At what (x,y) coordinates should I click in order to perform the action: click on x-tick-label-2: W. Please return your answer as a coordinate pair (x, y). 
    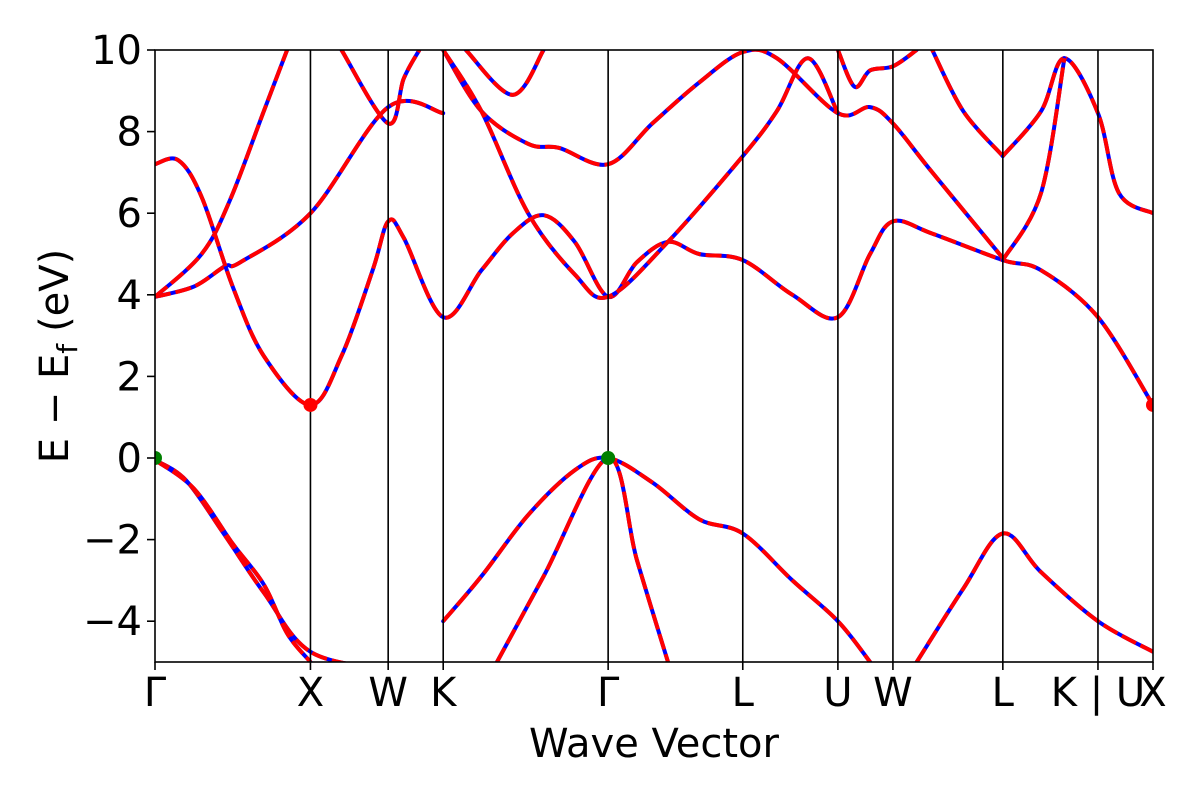
    Looking at the image, I should click on (388, 693).